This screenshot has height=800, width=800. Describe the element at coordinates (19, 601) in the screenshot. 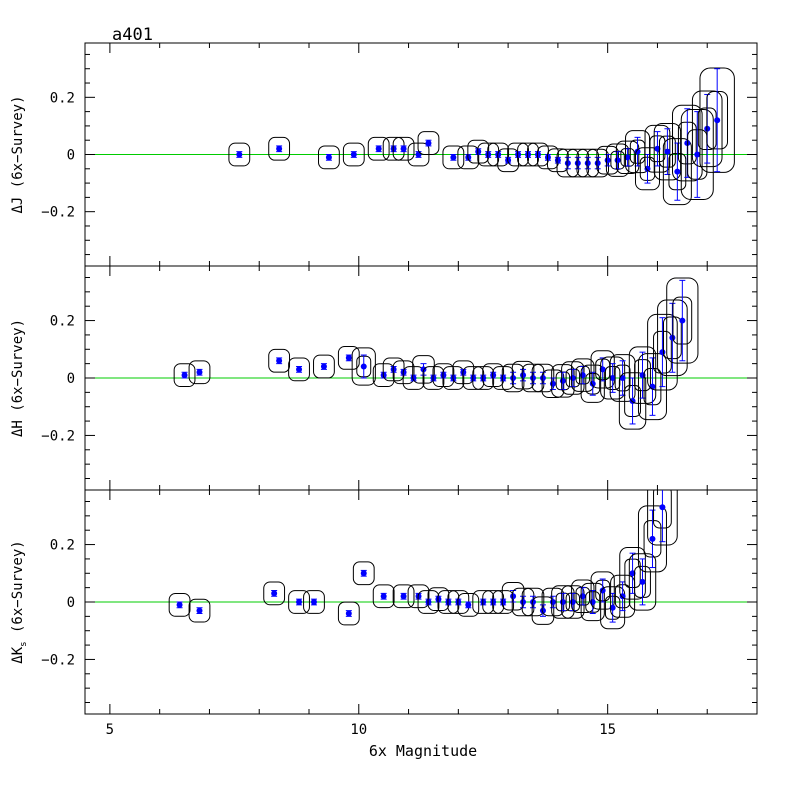

I see `y-axis-label: ΔKs (6x−Survey)` at that location.